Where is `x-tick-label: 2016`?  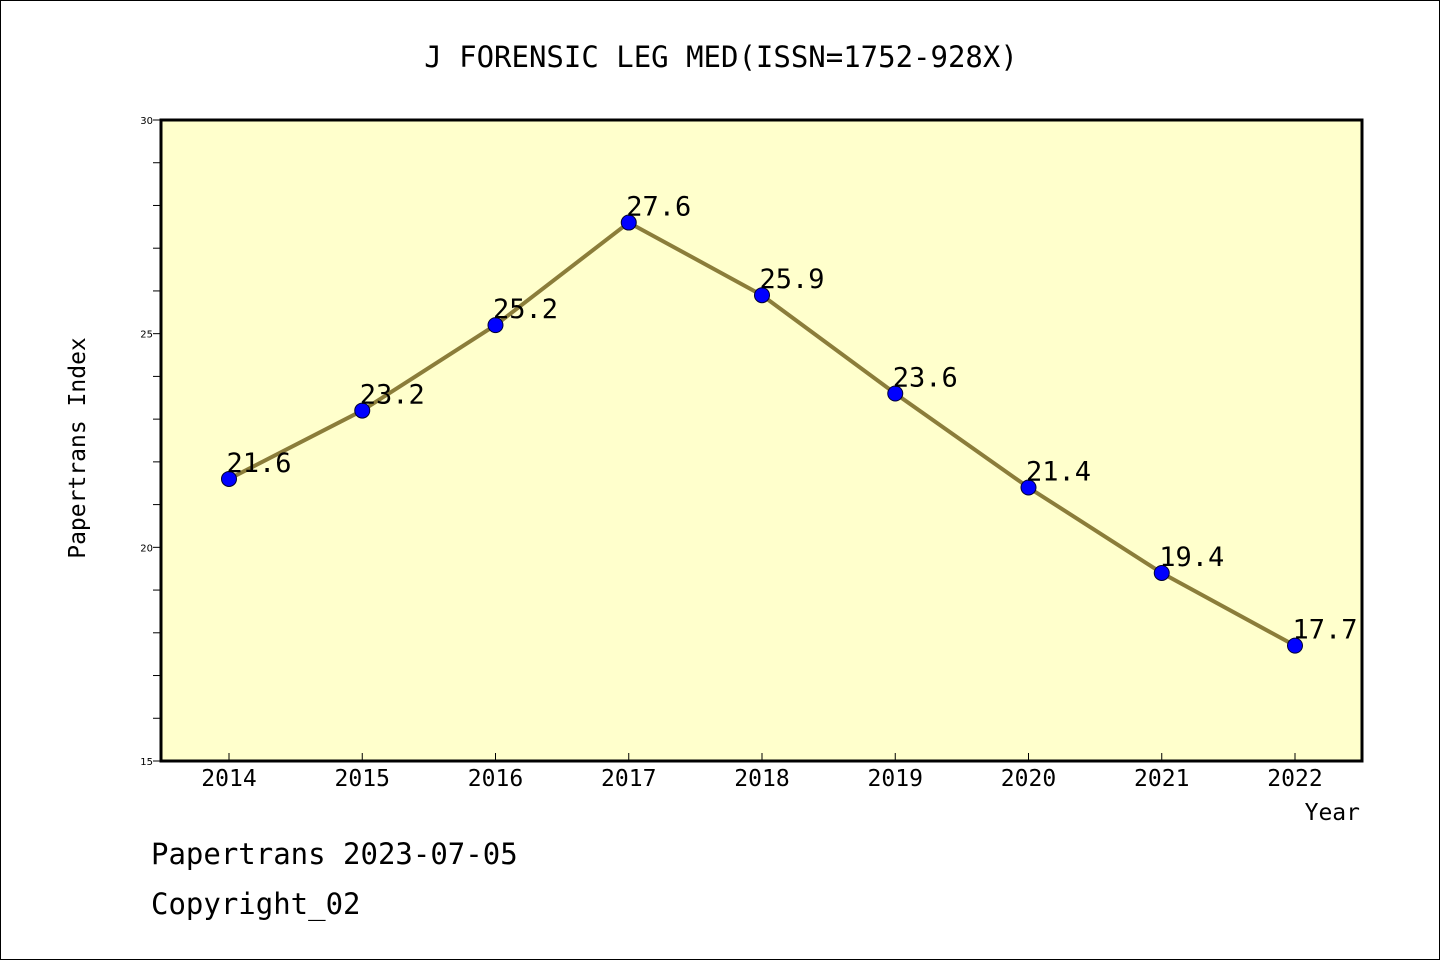
x-tick-label: 2016 is located at coordinates (495, 779).